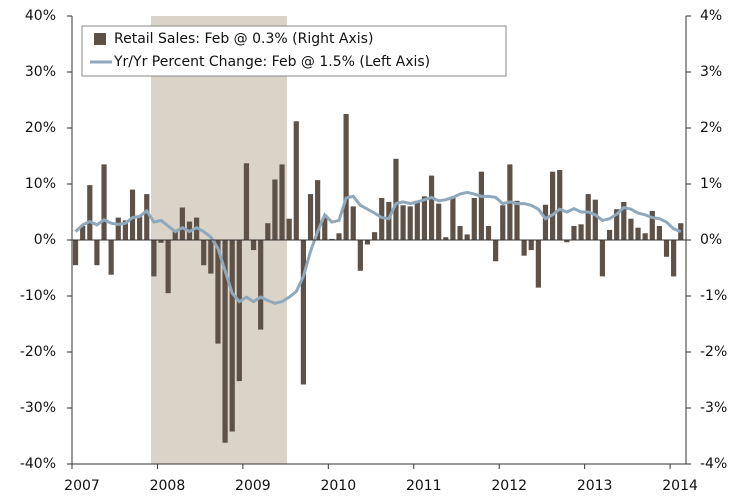 The width and height of the screenshot is (748, 500). I want to click on y-tick-label: 40%, so click(40, 16).